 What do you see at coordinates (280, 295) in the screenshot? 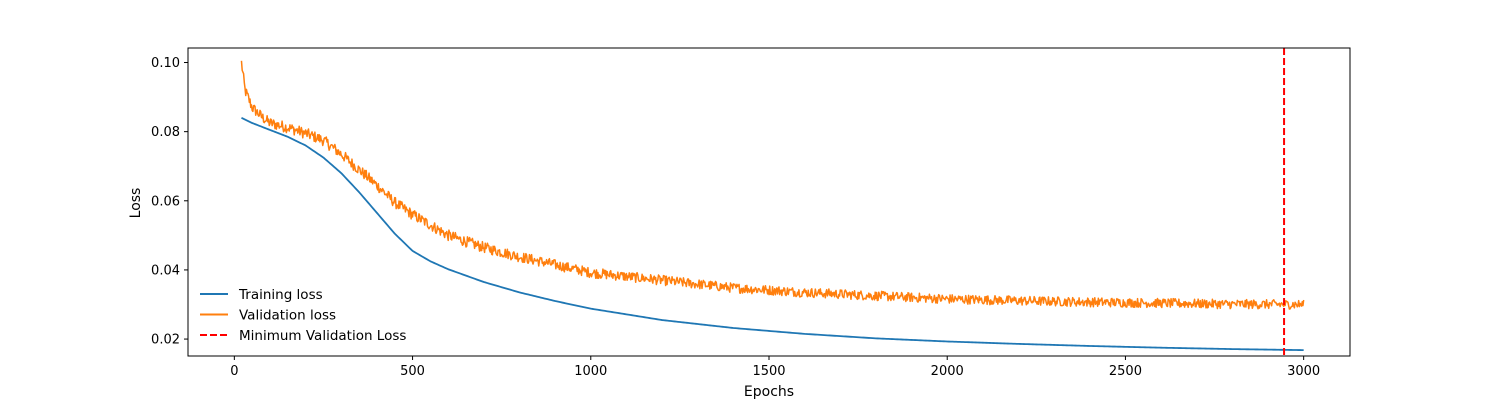
I see `legend-label: Training loss` at bounding box center [280, 295].